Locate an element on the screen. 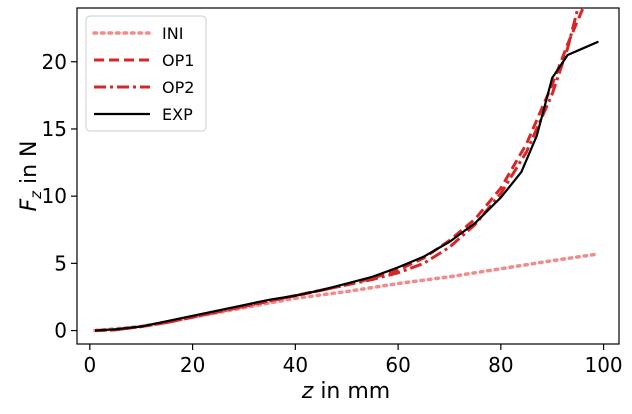 This screenshot has height=414, width=632. y-tick-label: 10 is located at coordinates (54, 196).